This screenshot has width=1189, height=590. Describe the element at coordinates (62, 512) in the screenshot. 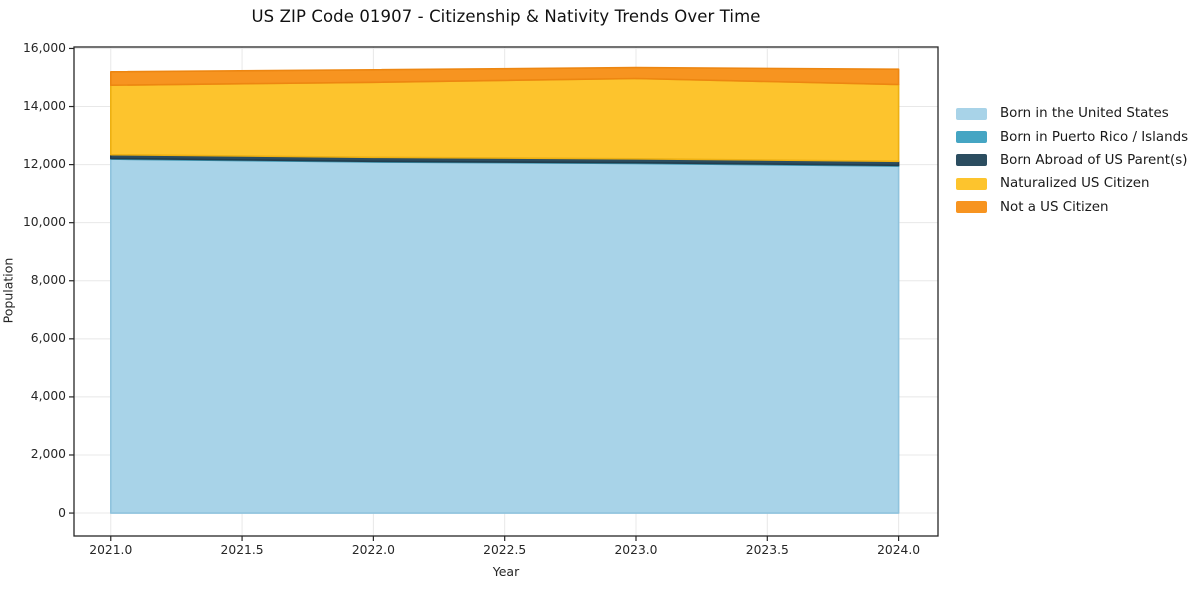

I see `y-axis-tick-label: 0` at that location.